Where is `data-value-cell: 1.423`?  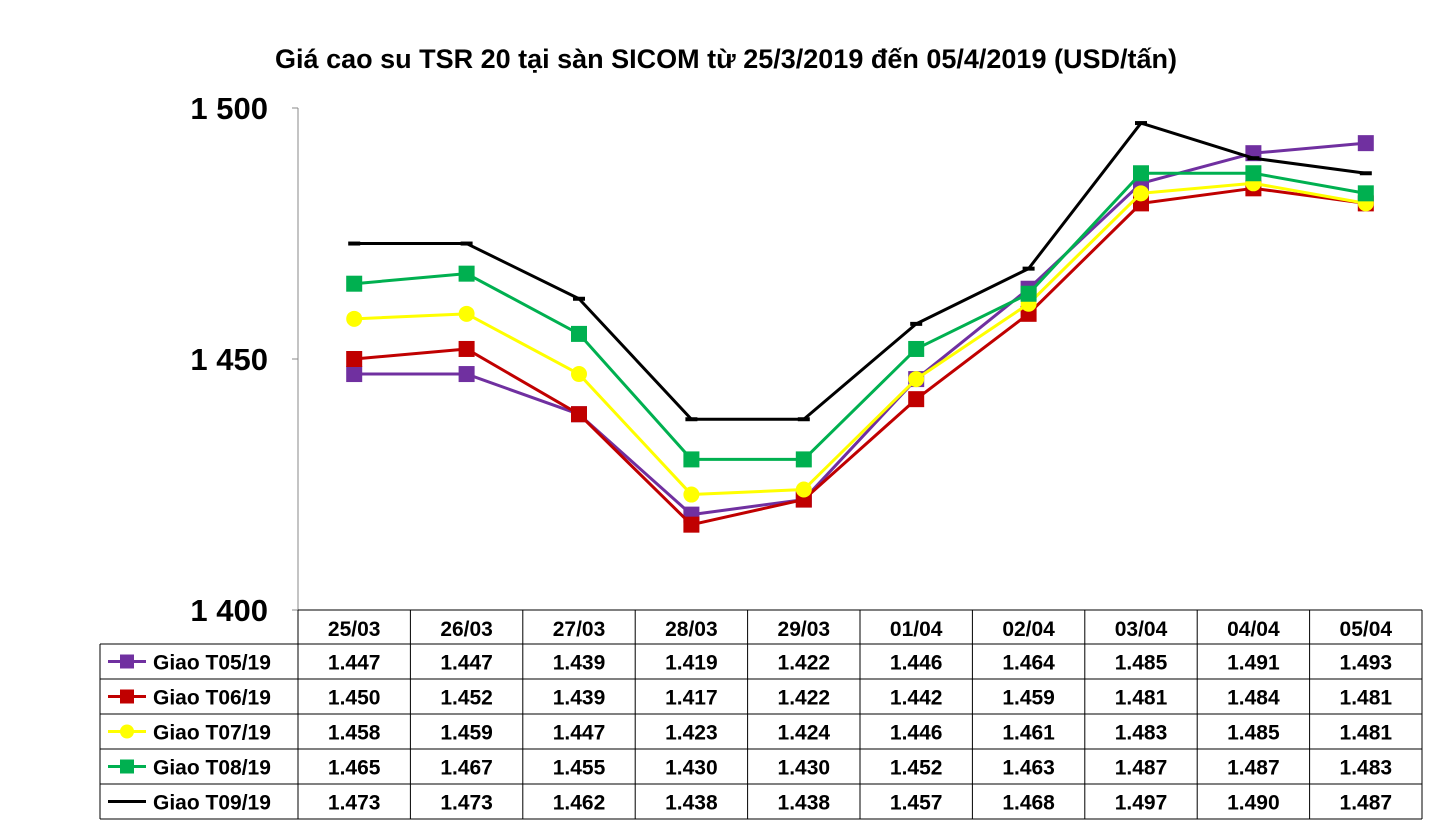 data-value-cell: 1.423 is located at coordinates (691, 733).